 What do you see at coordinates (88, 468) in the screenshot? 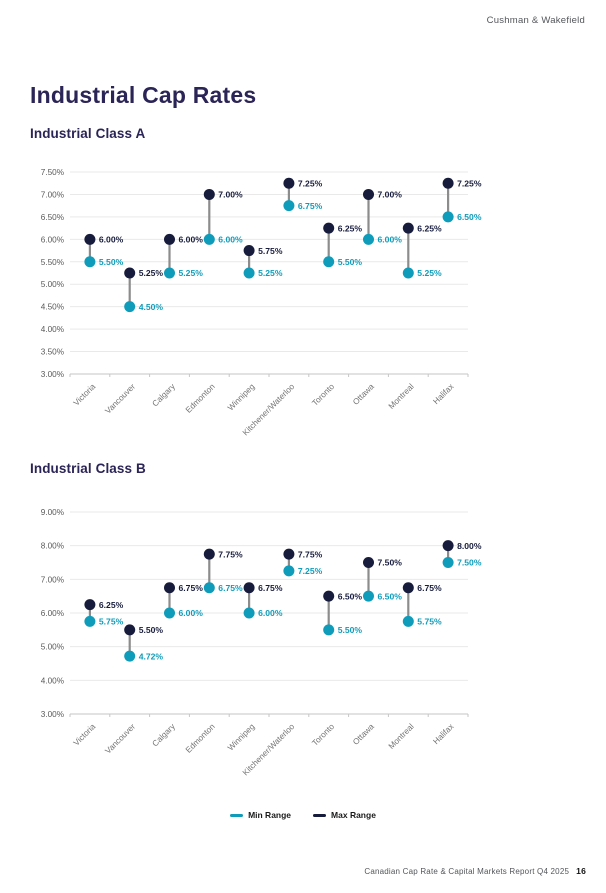
I see `chart-b-title: Industrial Class B` at bounding box center [88, 468].